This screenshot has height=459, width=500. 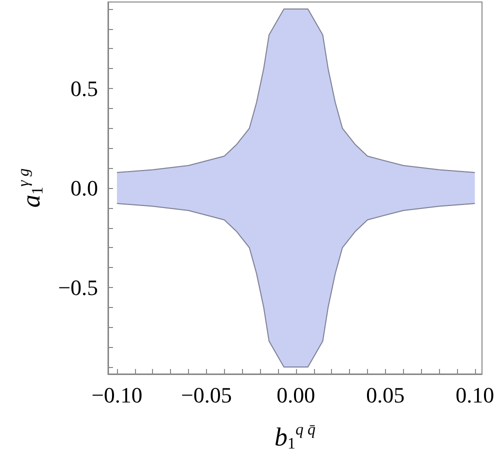 What do you see at coordinates (475, 395) in the screenshot?
I see `x-tick-label: 0.10` at bounding box center [475, 395].